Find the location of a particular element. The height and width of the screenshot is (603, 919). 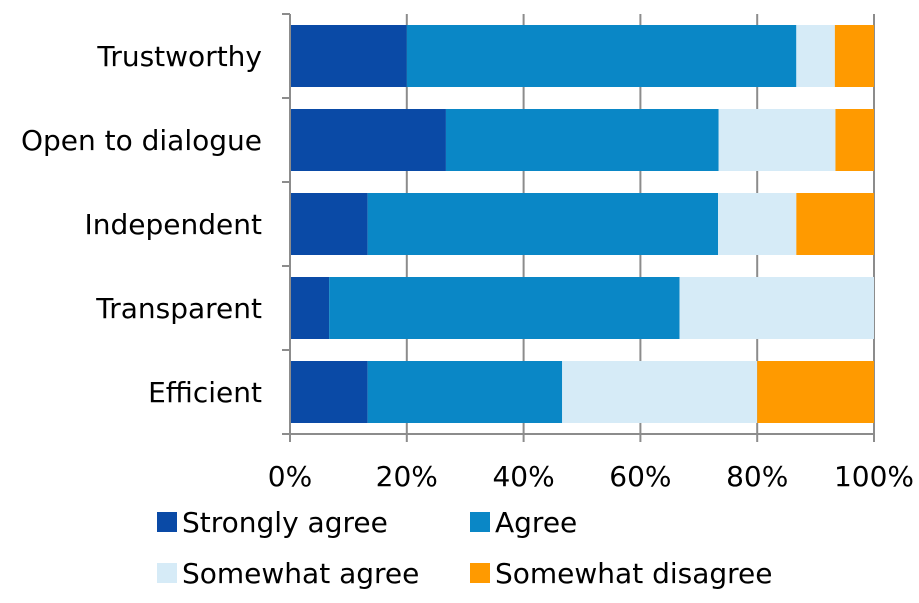

bar-efficient-strongly-agree is located at coordinates (329, 392).